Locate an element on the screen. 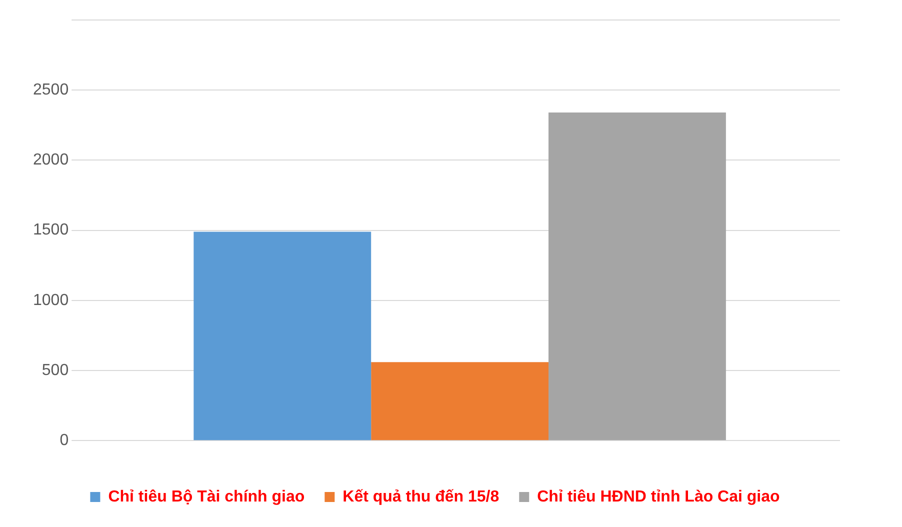 This screenshot has width=902, height=527. y-tick-label: 2500 is located at coordinates (51, 90).